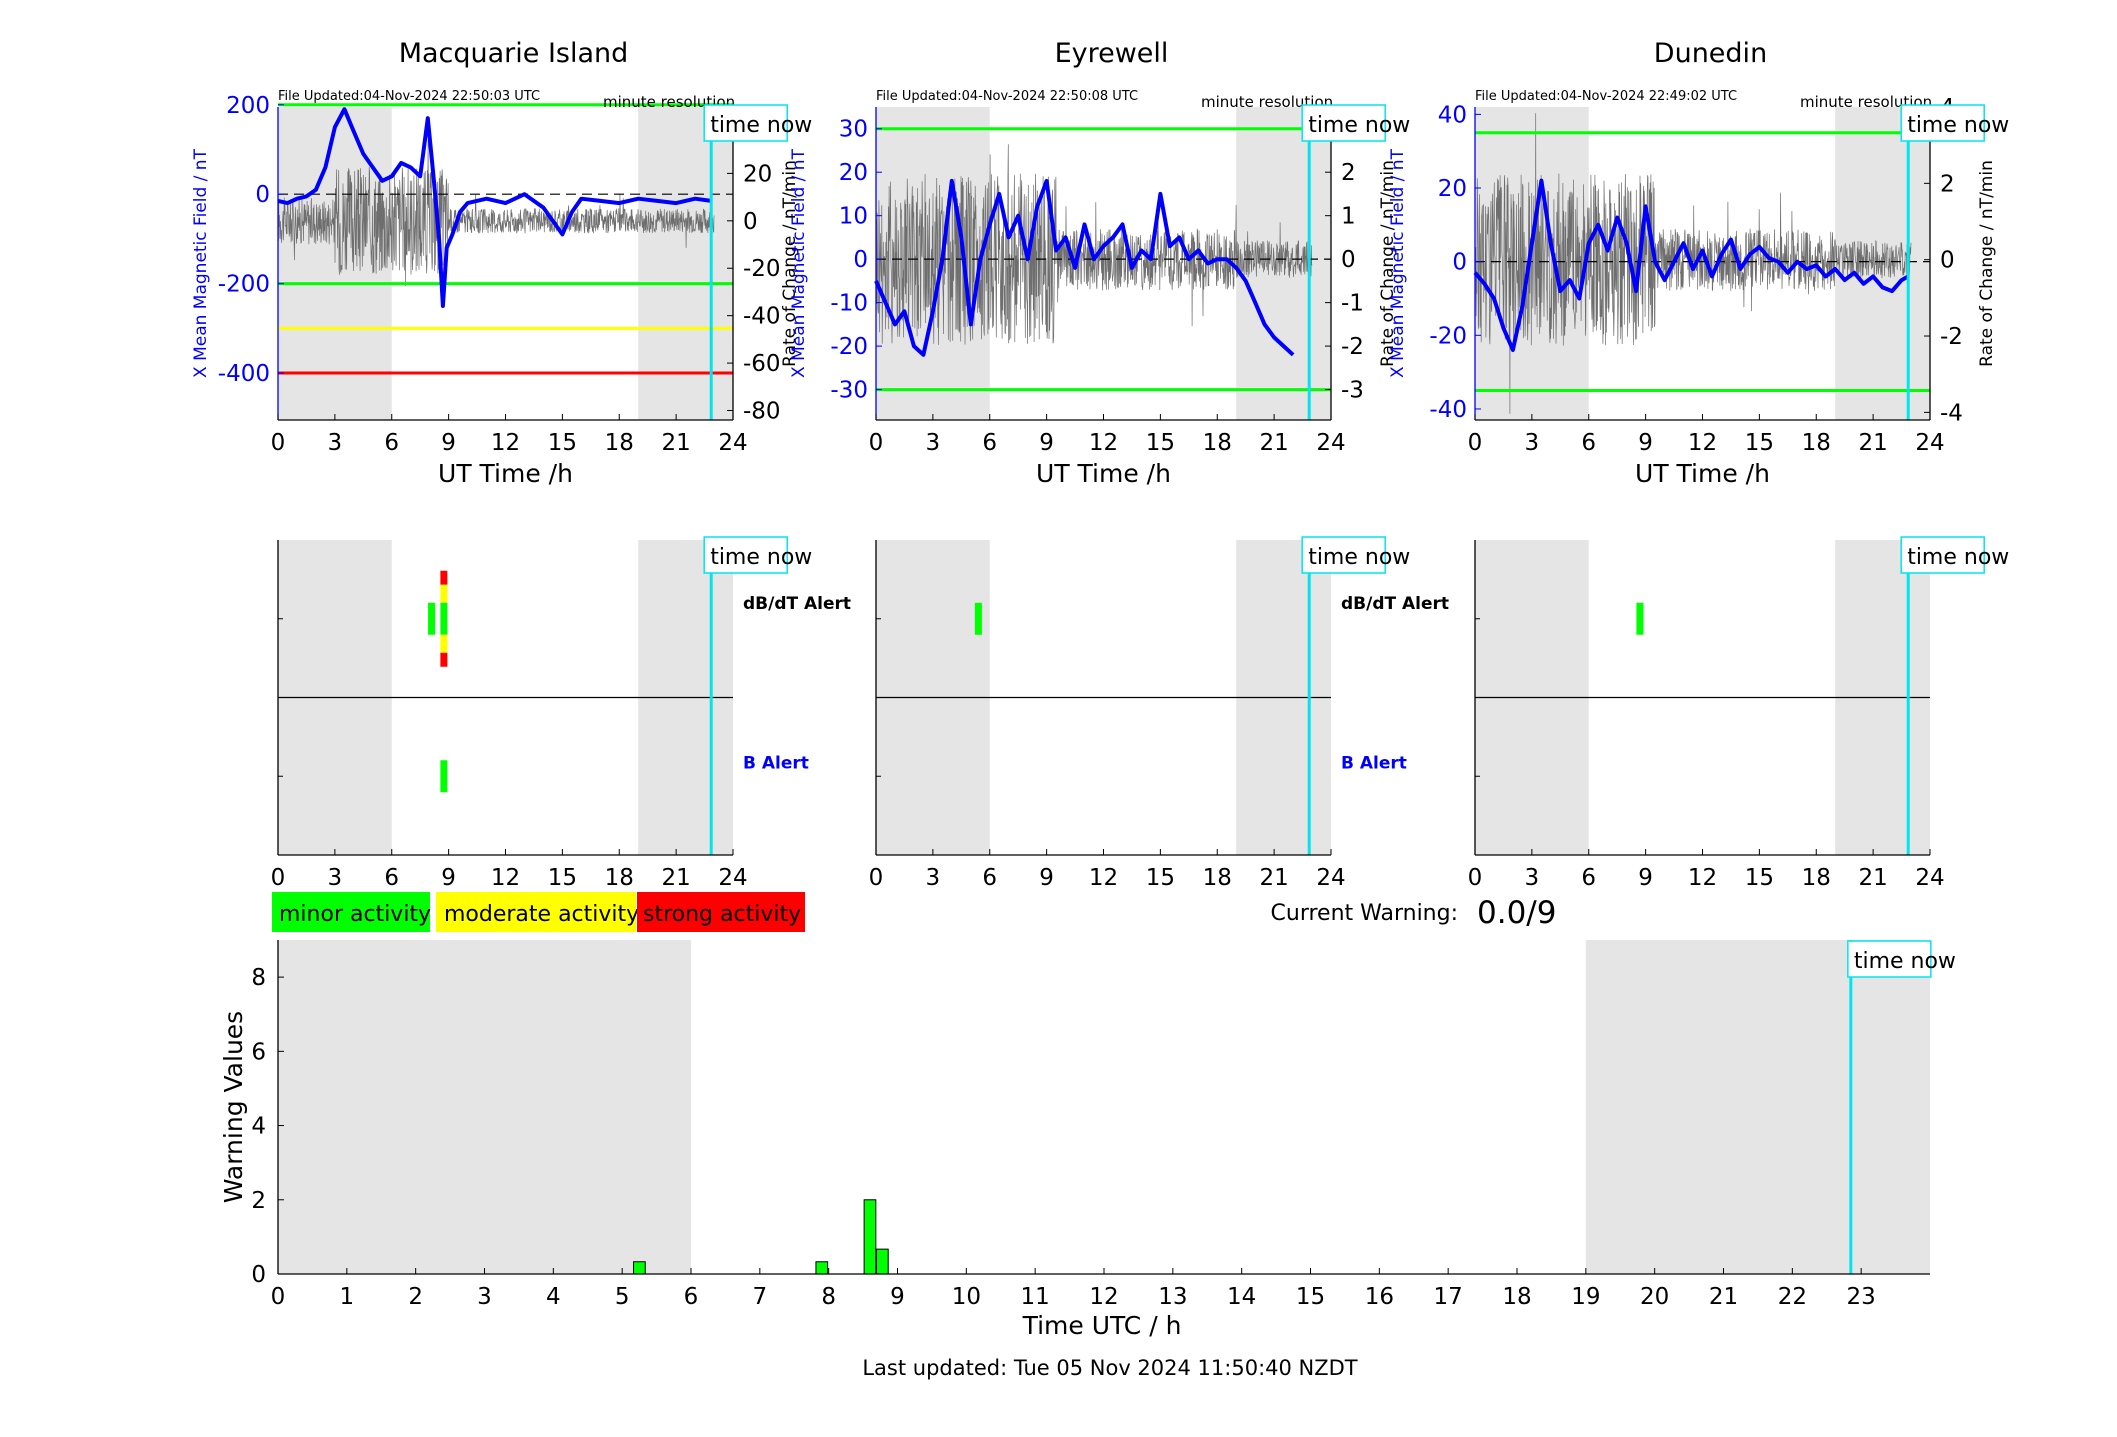 Image resolution: width=2117 pixels, height=1437 pixels. Describe the element at coordinates (1702, 473) in the screenshot. I see `x-axis-label: UT Time /h` at that location.